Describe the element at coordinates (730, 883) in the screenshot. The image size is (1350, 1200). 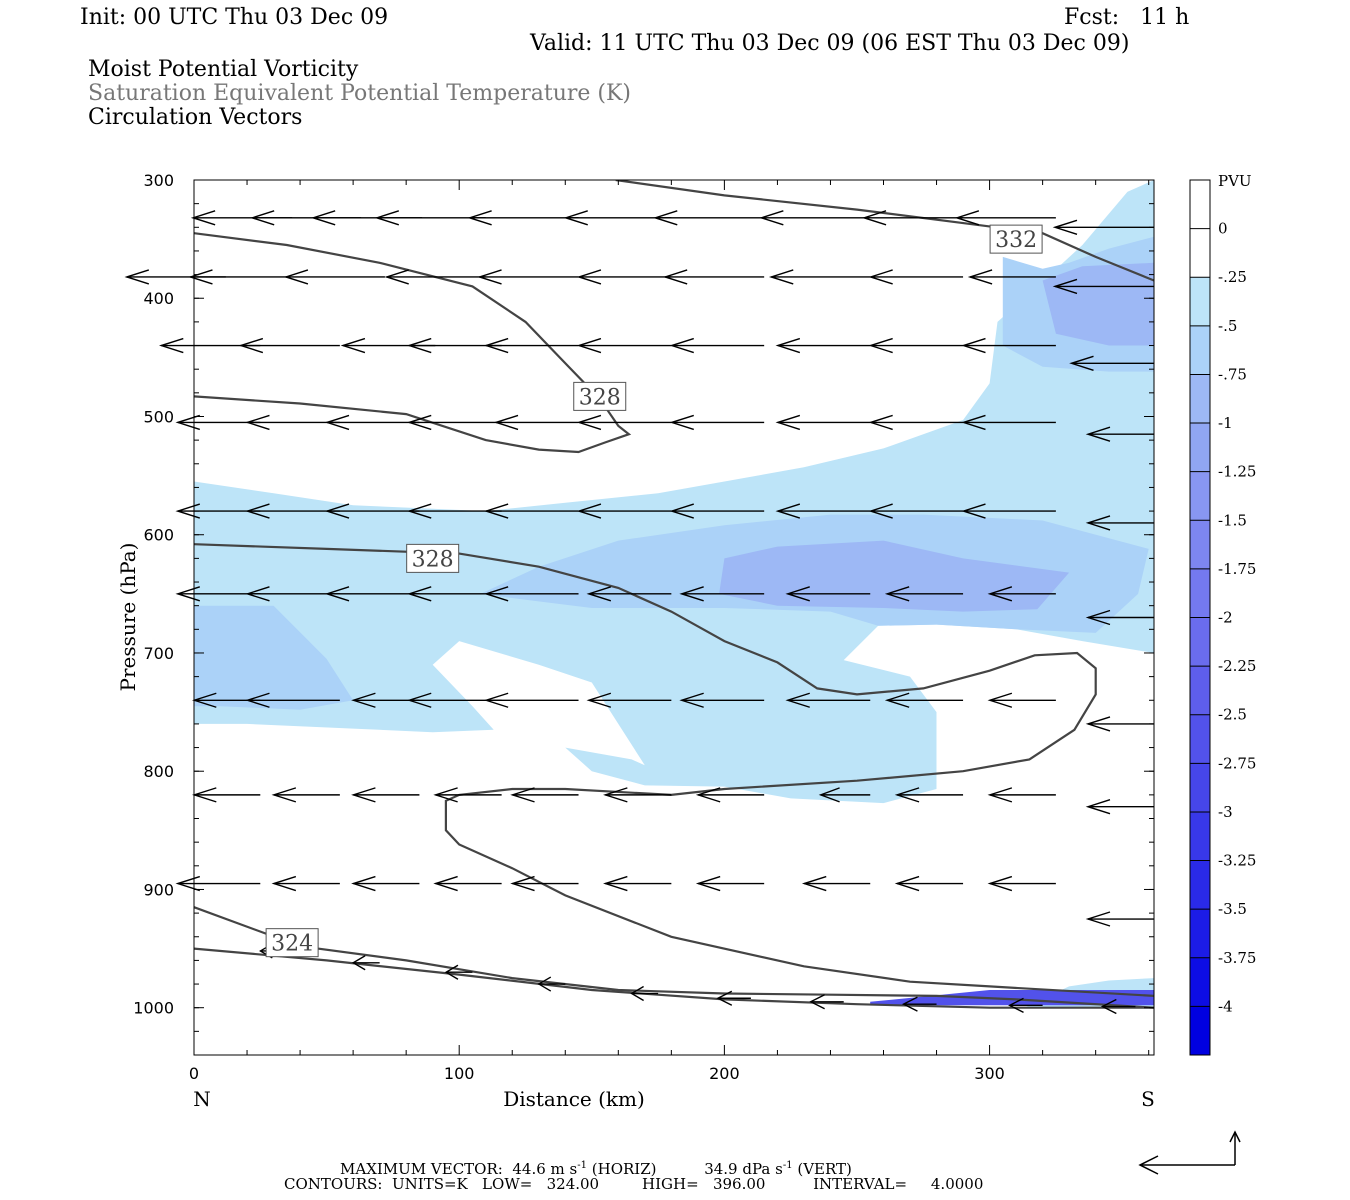
I see `vector-r8-c6` at that location.